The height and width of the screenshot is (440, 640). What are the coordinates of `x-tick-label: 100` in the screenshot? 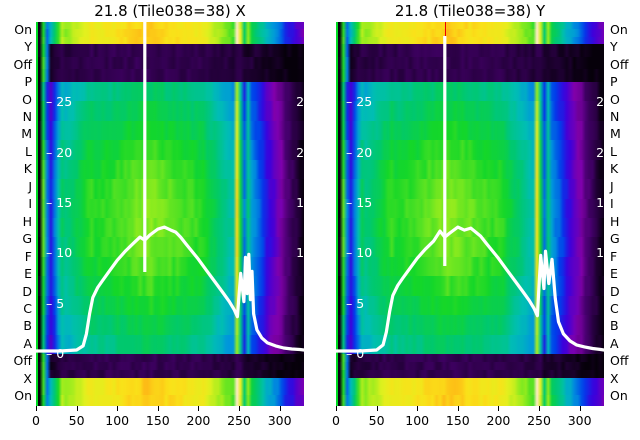 It's located at (417, 420).